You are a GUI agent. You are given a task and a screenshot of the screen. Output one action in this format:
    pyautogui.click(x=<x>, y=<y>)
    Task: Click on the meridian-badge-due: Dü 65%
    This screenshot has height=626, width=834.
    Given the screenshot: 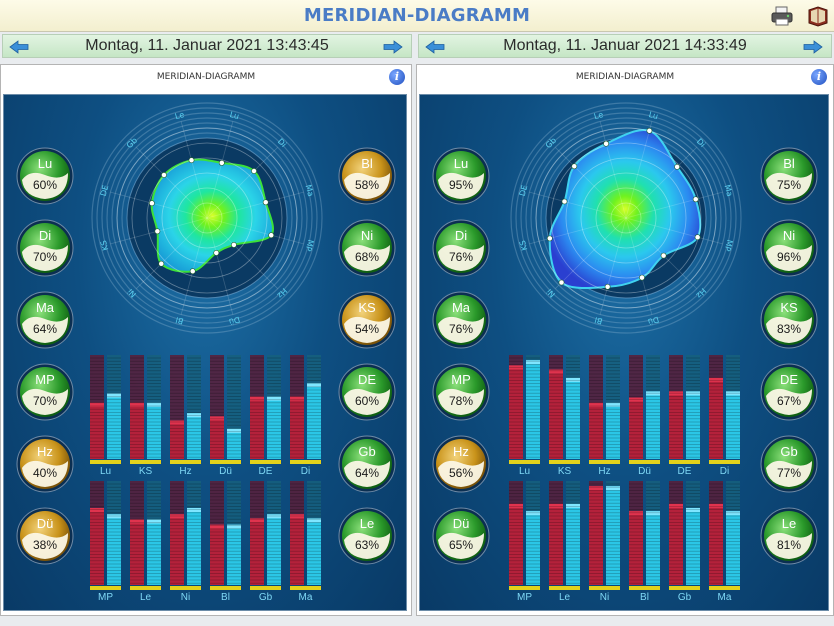 What is the action you would take?
    pyautogui.click(x=461, y=536)
    